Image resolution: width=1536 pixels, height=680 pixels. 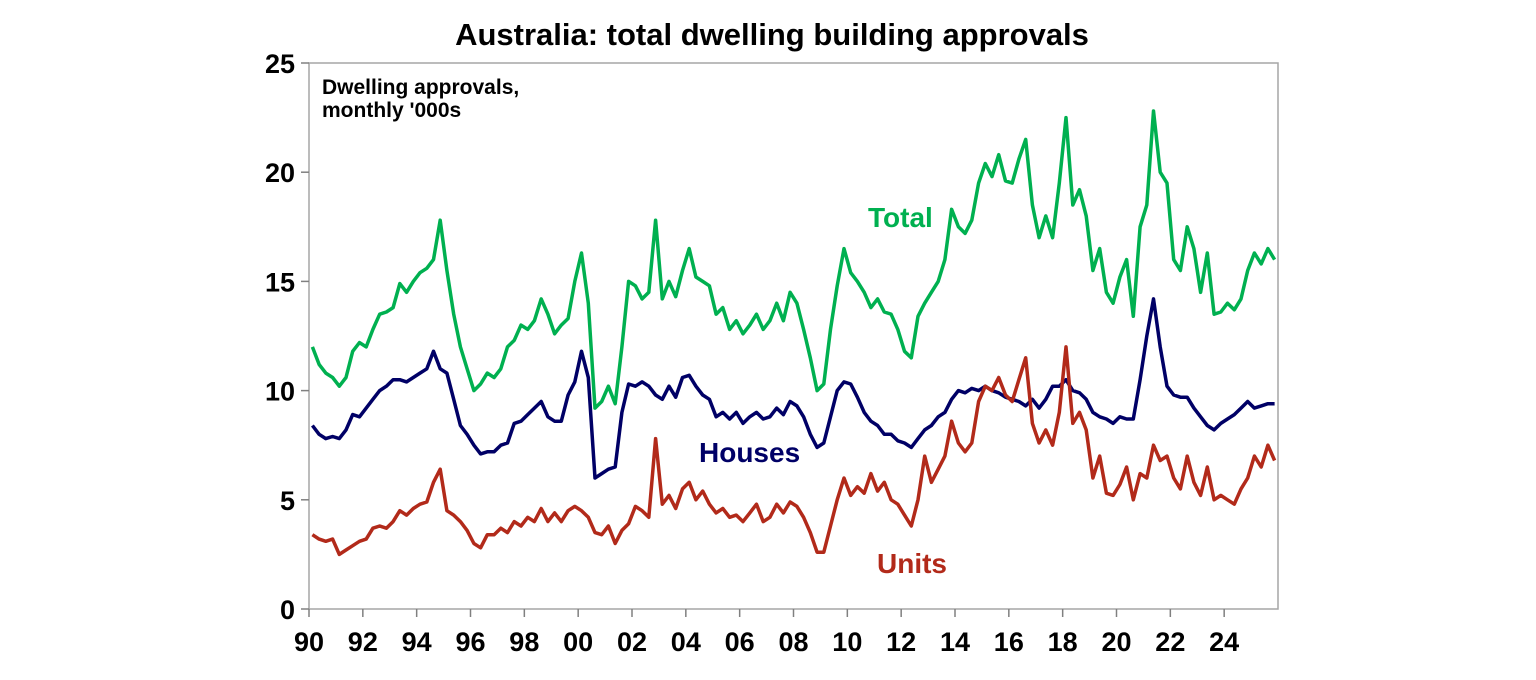 What do you see at coordinates (1170, 642) in the screenshot?
I see `x-tick-label: 22` at bounding box center [1170, 642].